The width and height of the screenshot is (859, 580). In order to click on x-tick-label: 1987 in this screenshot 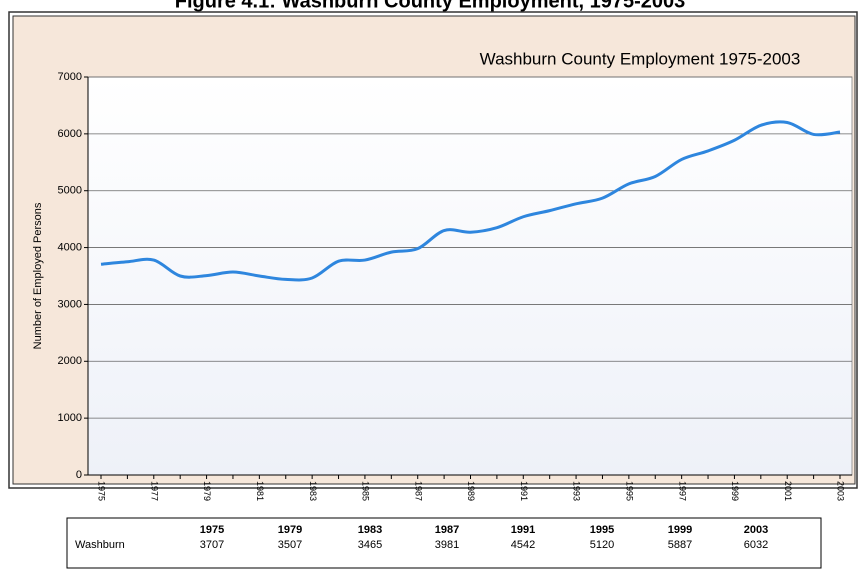, I will do `click(418, 491)`.